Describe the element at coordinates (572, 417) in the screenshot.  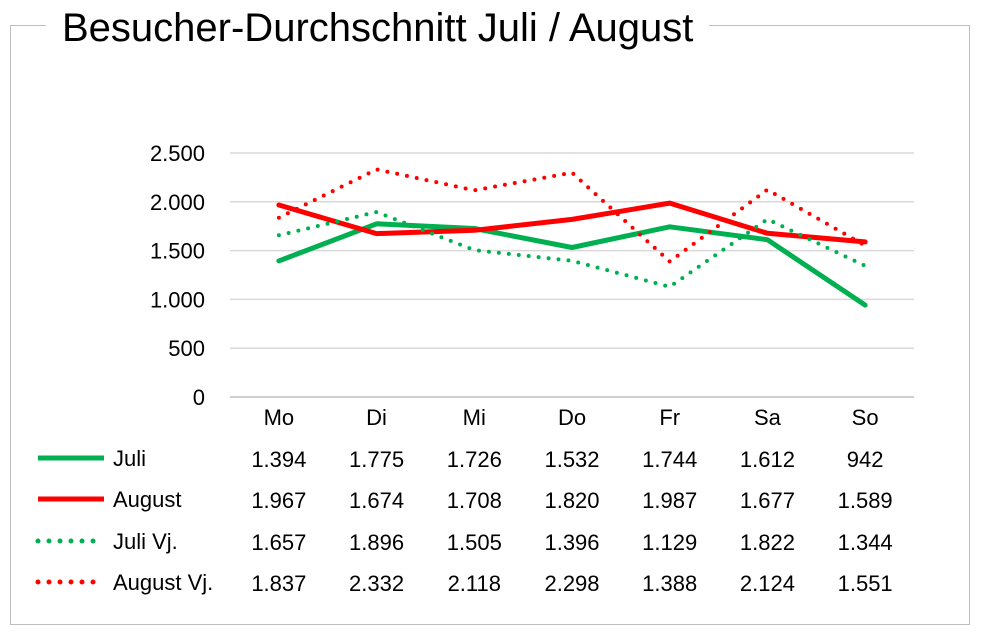
I see `x-tick-label: Do` at that location.